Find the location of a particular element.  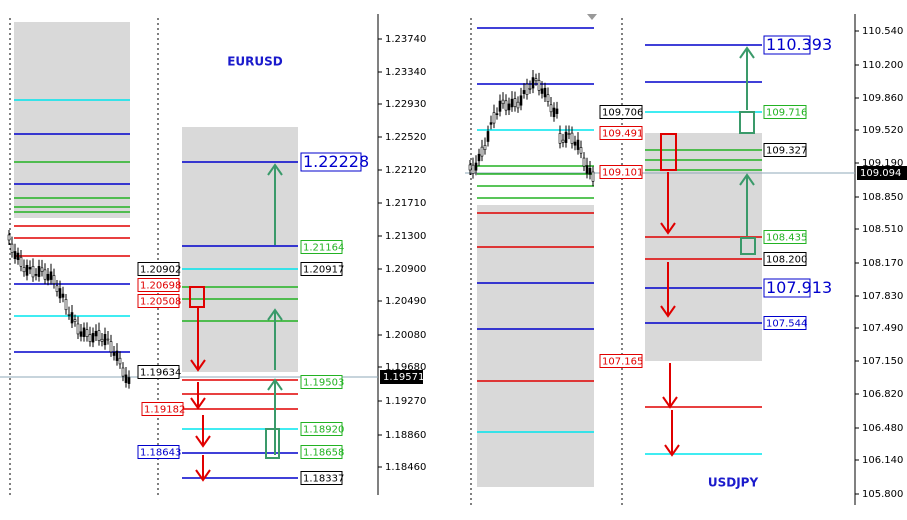

level-label: 1.19182 is located at coordinates (164, 410).